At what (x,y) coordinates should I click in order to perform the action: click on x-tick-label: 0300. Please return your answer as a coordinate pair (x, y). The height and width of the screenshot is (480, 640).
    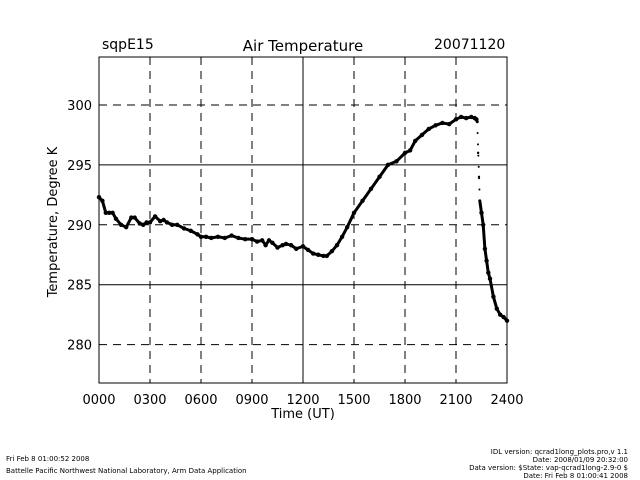
    Looking at the image, I should click on (149, 400).